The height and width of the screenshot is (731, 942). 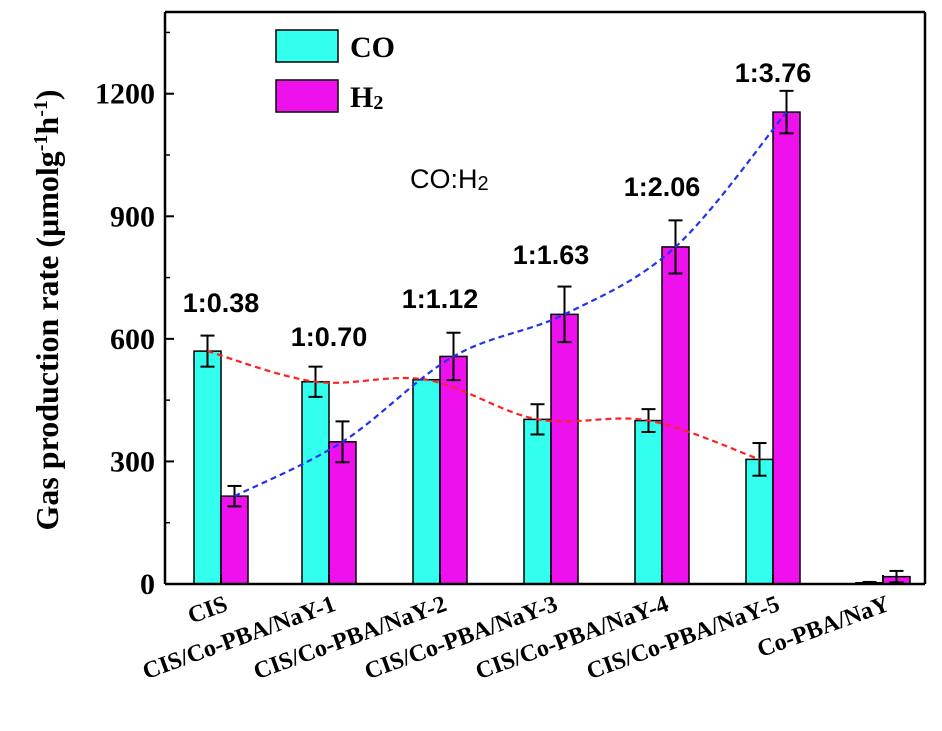 What do you see at coordinates (440, 299) in the screenshot?
I see `ratio-label-3: 1:1.12` at bounding box center [440, 299].